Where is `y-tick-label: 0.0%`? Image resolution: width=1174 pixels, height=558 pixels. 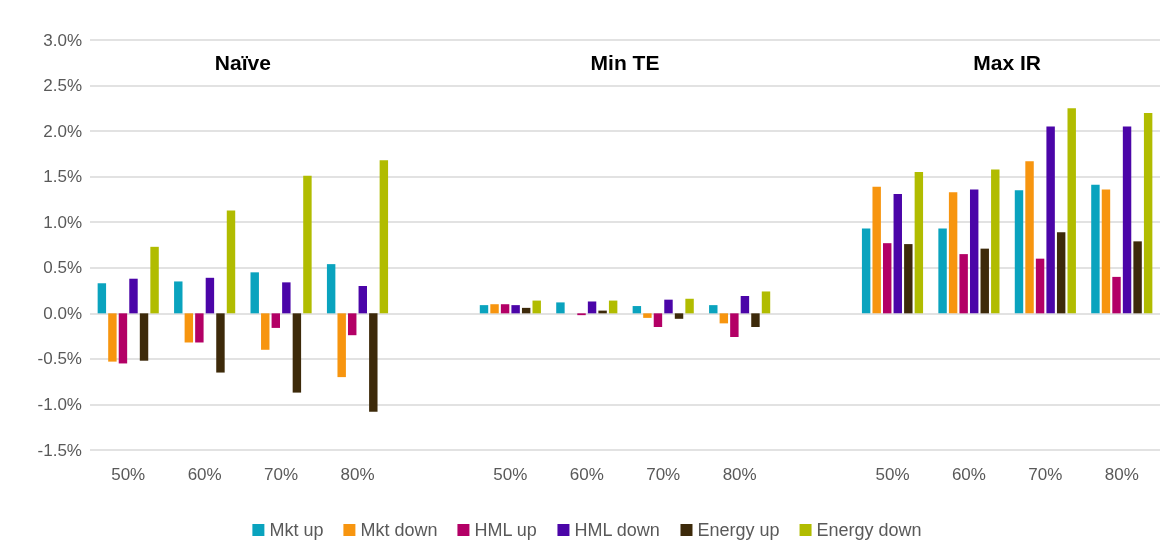 y-tick-label: 0.0% is located at coordinates (62, 313).